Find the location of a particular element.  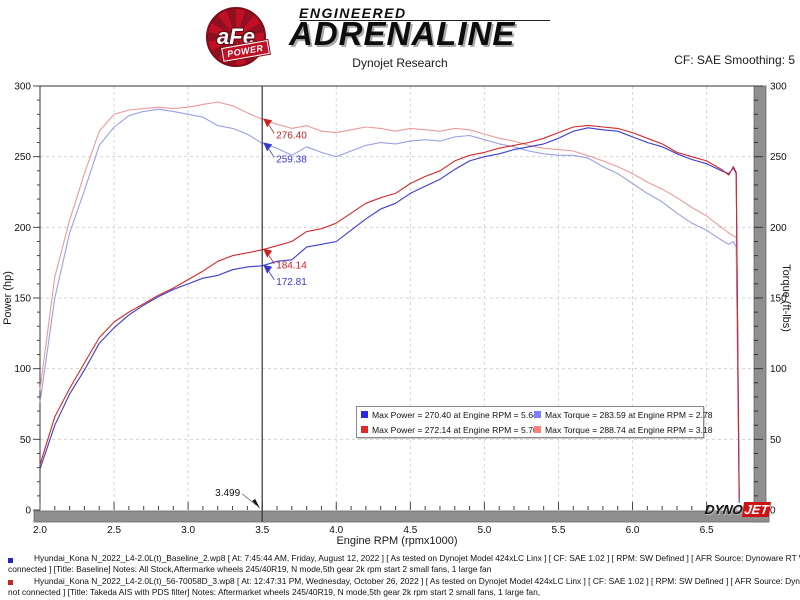

x-tick-label: 5.5 is located at coordinates (559, 530).